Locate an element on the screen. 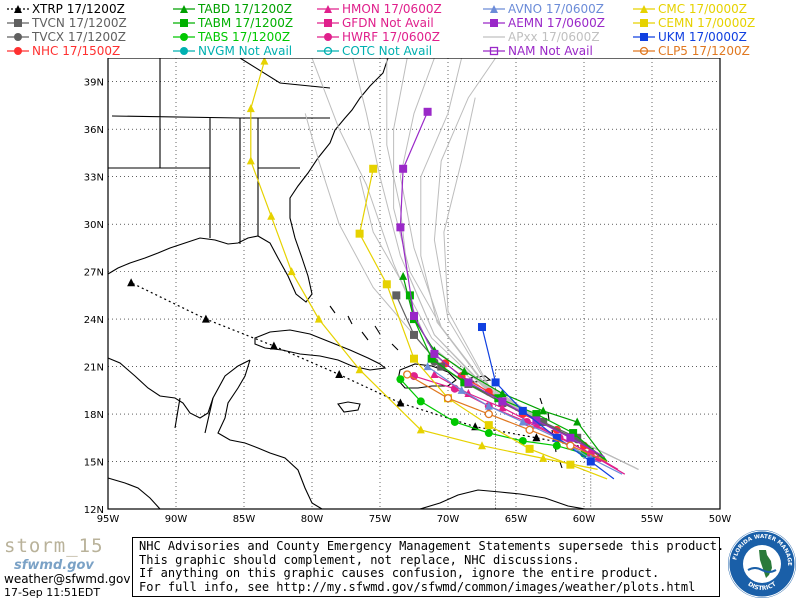 The width and height of the screenshot is (800, 600). latitude-label: 36N is located at coordinates (94, 130).